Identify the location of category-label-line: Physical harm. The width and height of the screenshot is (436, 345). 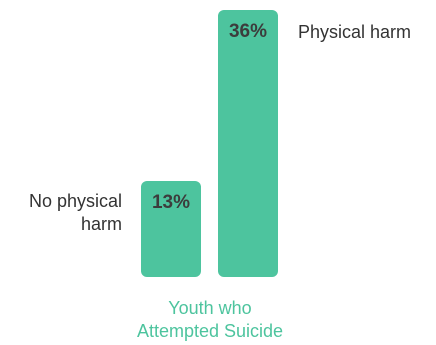
(355, 32).